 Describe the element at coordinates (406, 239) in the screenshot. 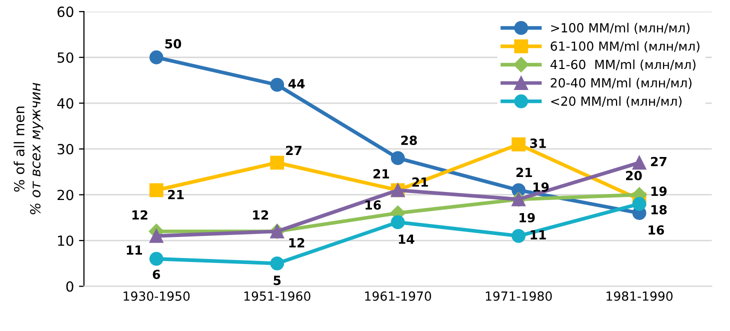

I see `data-label: 14` at that location.